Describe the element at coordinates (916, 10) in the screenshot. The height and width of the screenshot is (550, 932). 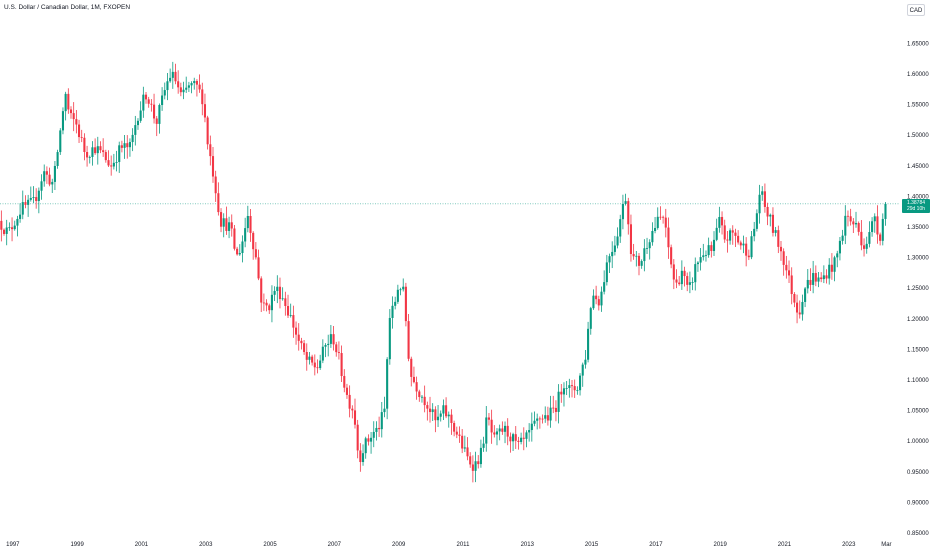
I see `currency-button: CAD` at that location.